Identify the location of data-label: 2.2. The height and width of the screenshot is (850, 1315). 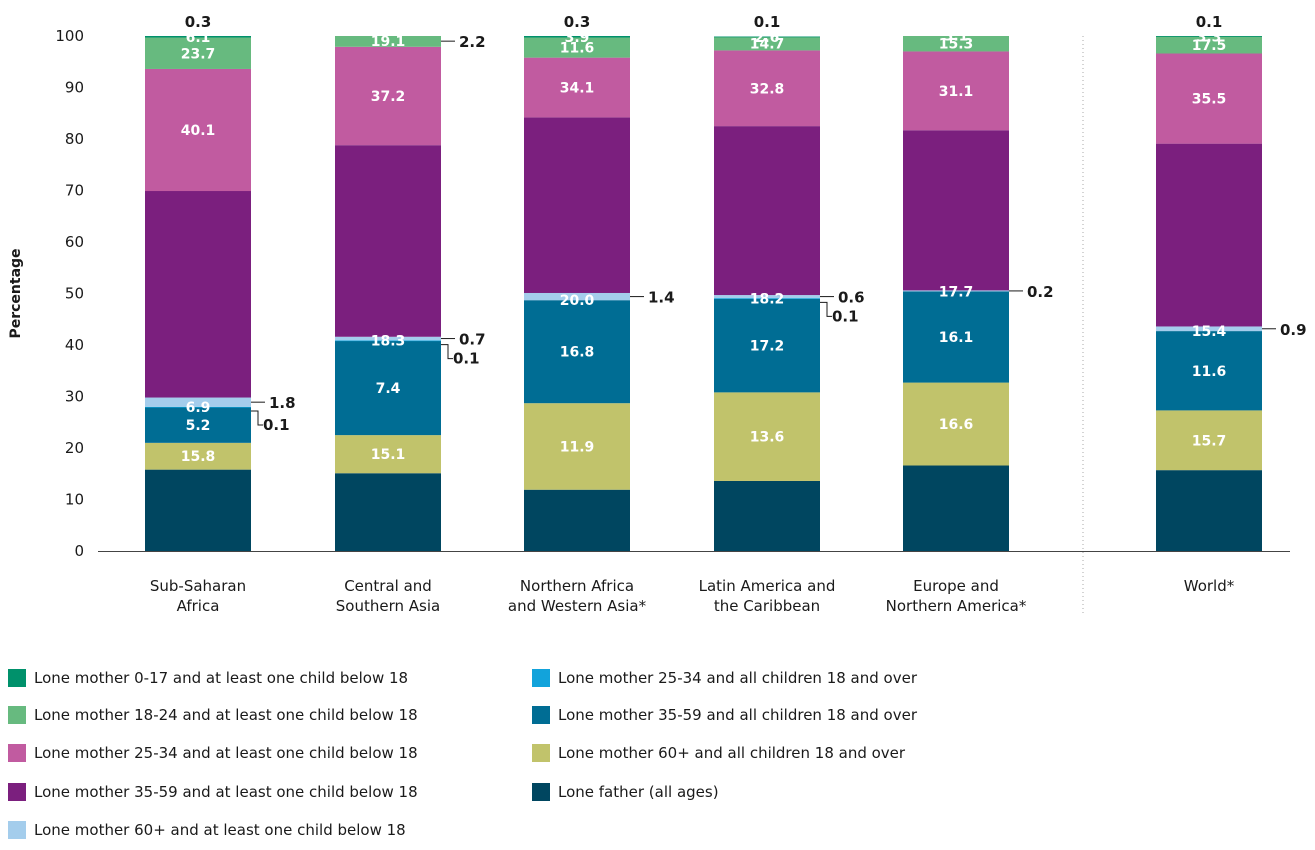
(472, 42).